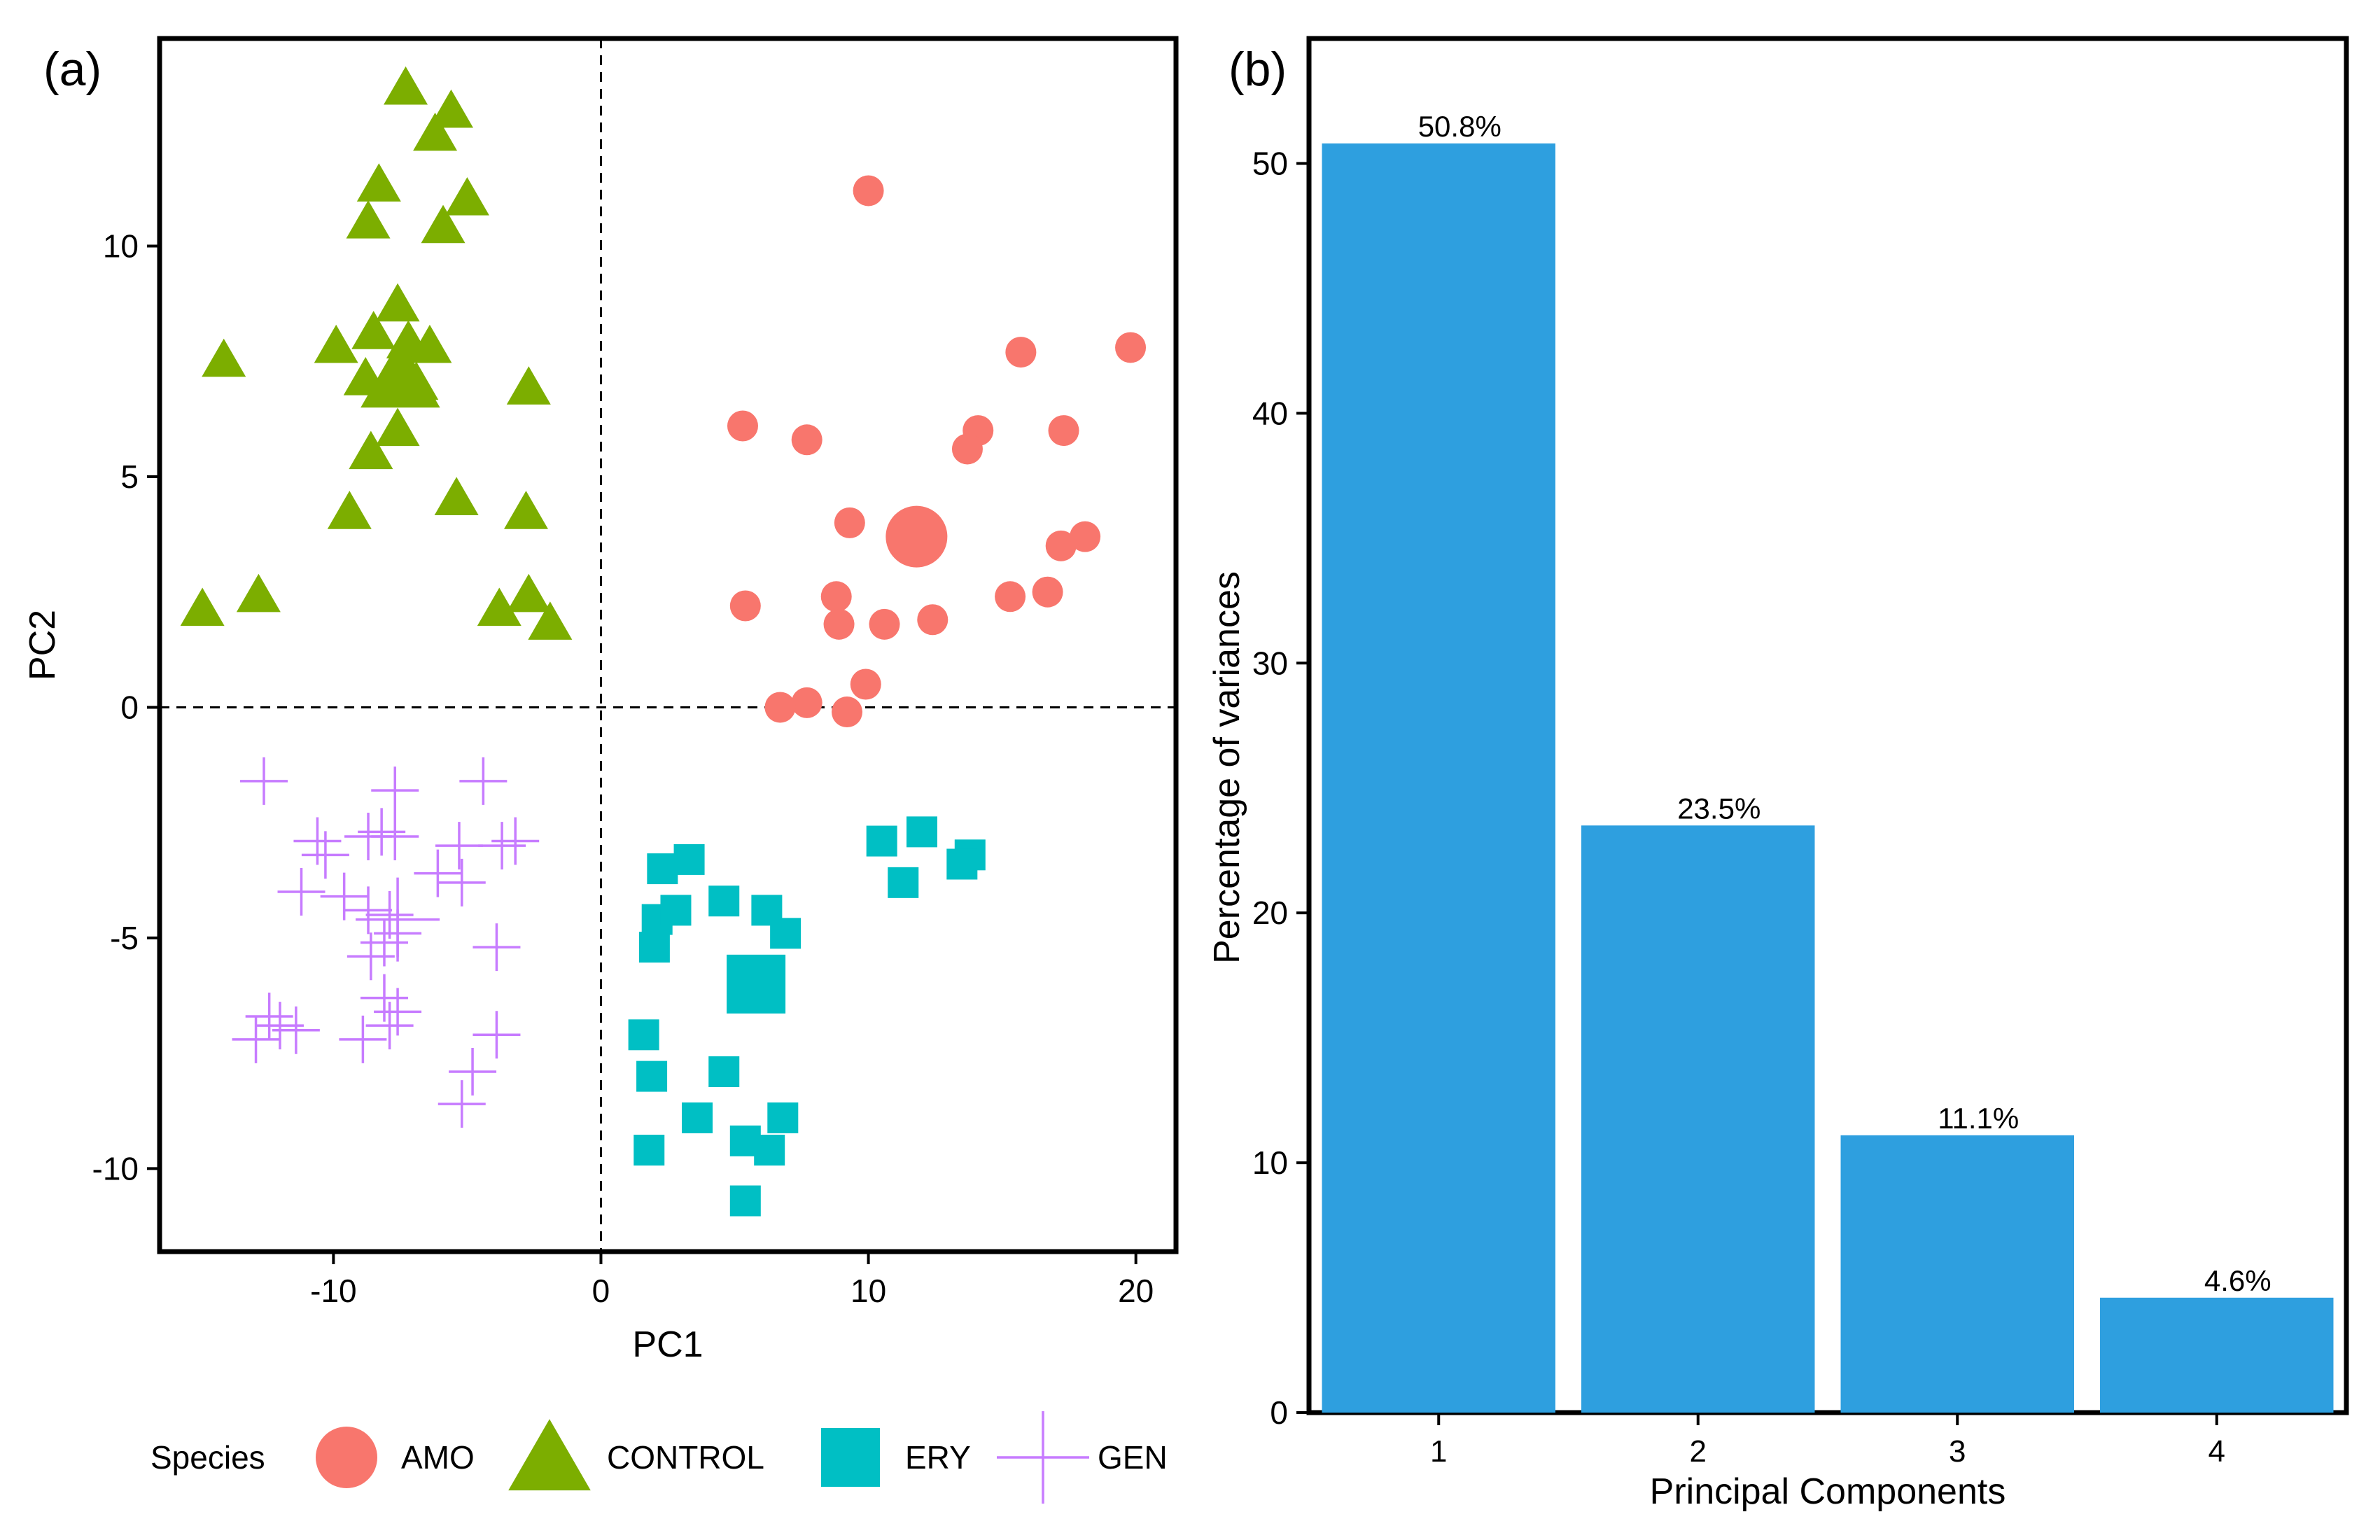  What do you see at coordinates (115, 1168) in the screenshot?
I see `y-tick-label: -10` at bounding box center [115, 1168].